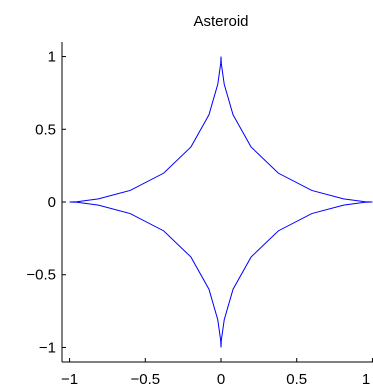 Image resolution: width=373 pixels, height=392 pixels. Describe the element at coordinates (52, 202) in the screenshot. I see `y-tick-label: 0` at that location.